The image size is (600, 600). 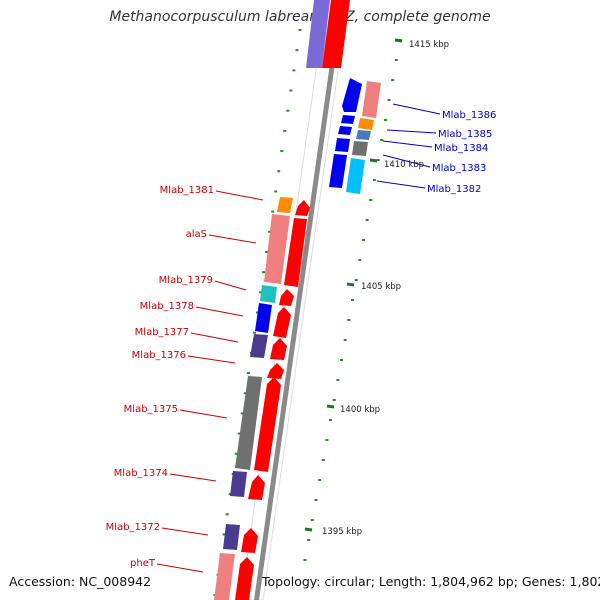 What do you see at coordinates (133, 527) in the screenshot?
I see `gene-label-left: Mlab_1372` at bounding box center [133, 527].